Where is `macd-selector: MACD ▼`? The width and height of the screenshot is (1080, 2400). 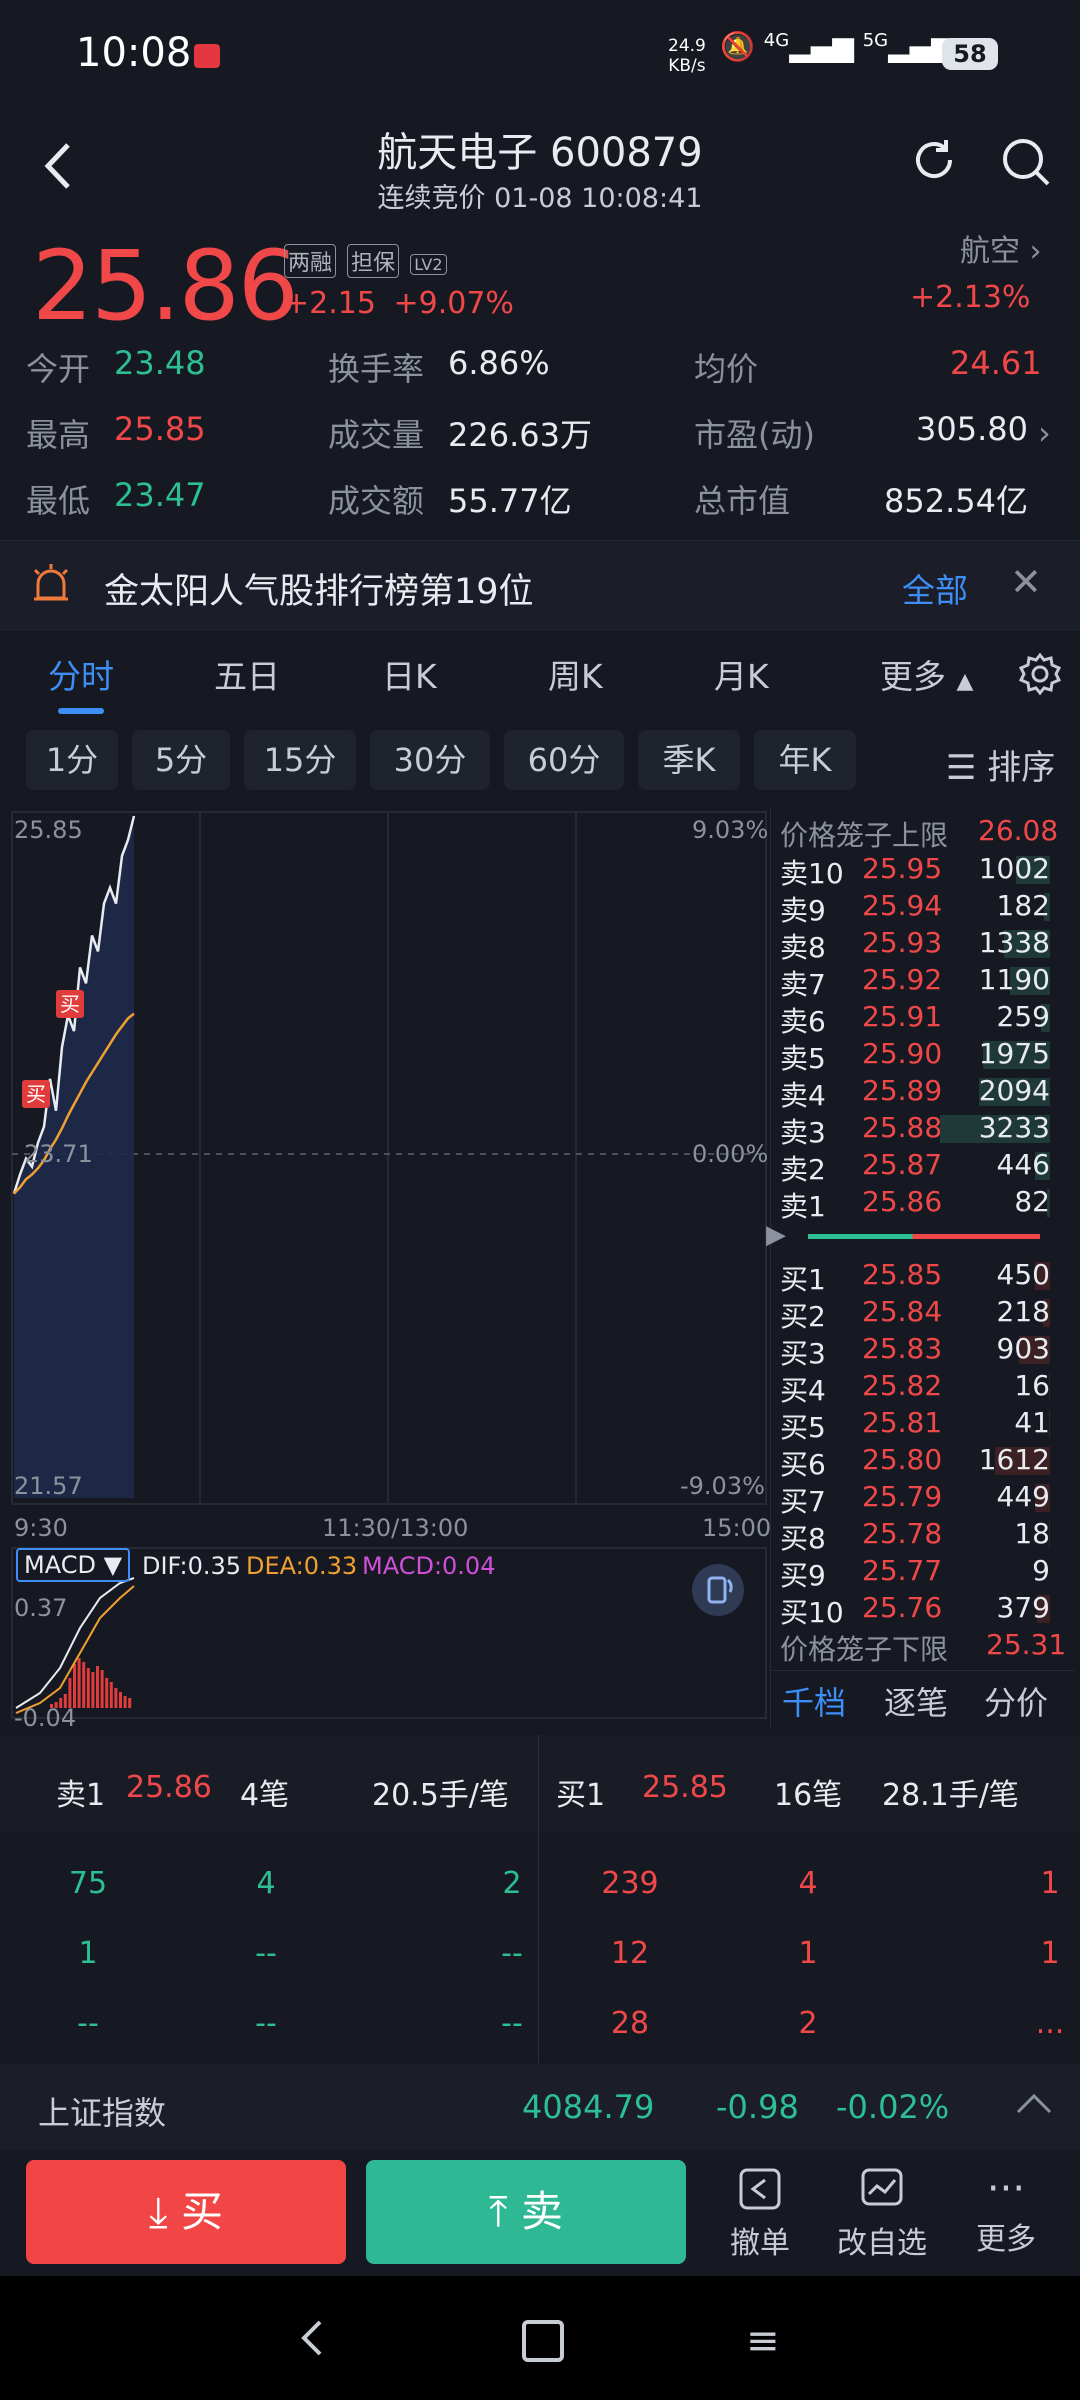
macd-selector: MACD ▼ is located at coordinates (73, 1565).